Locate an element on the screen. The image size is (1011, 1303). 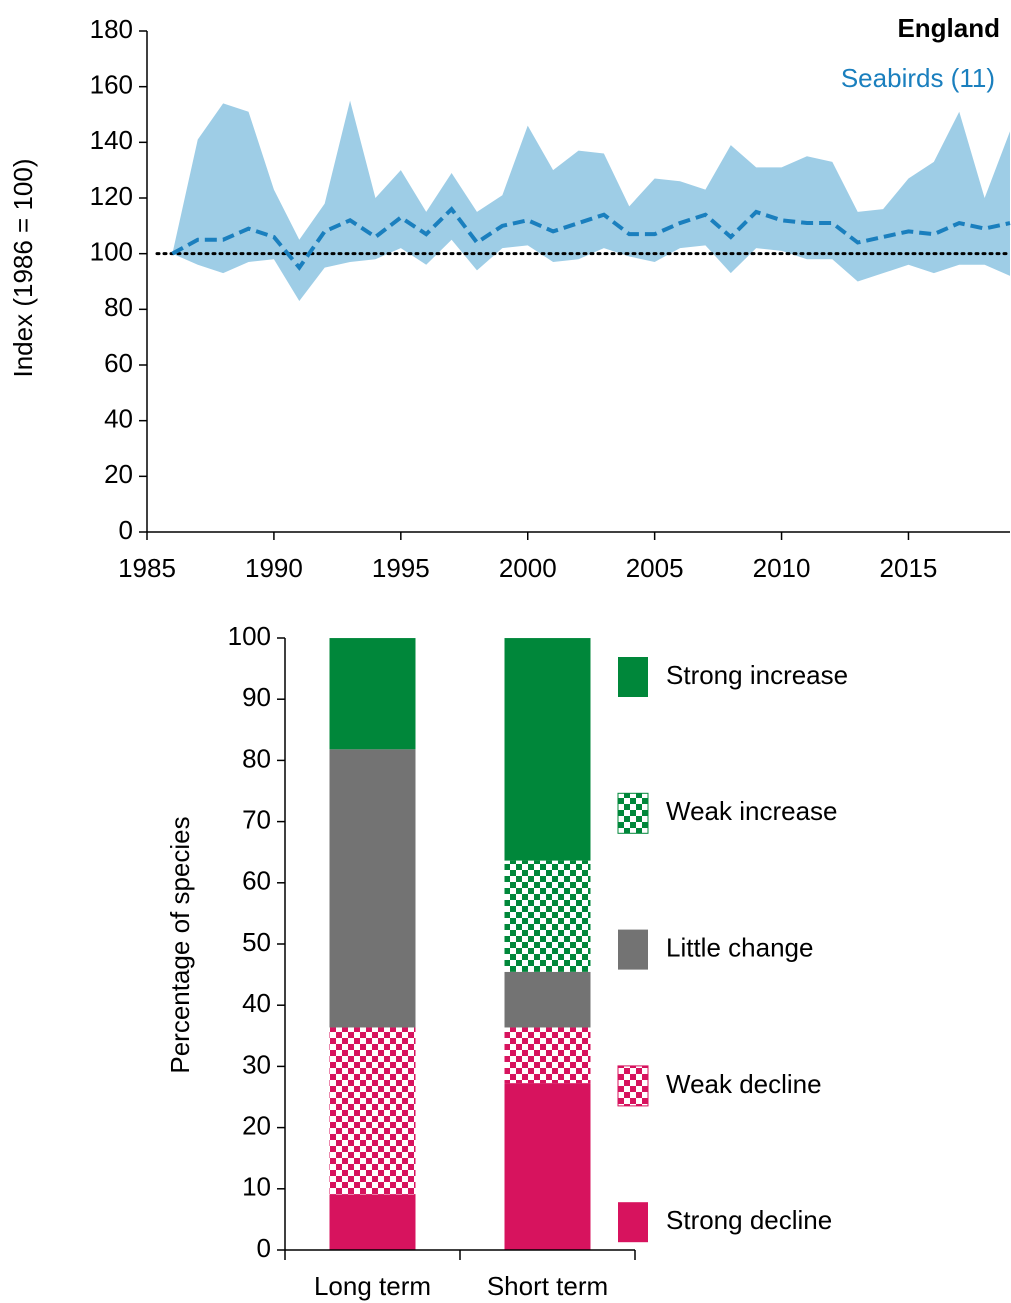
x-tick-label: 2000 is located at coordinates (528, 568).